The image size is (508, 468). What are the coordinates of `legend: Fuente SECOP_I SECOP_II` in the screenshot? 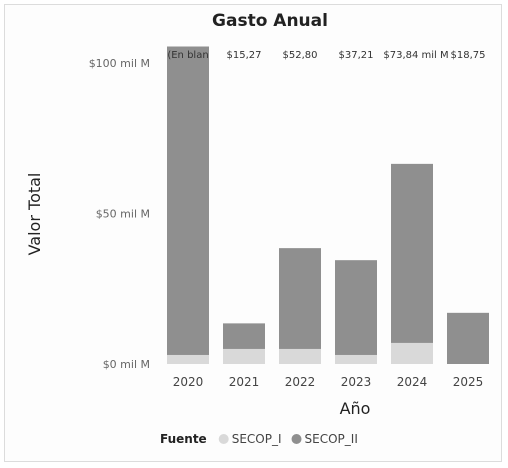 It's located at (259, 439).